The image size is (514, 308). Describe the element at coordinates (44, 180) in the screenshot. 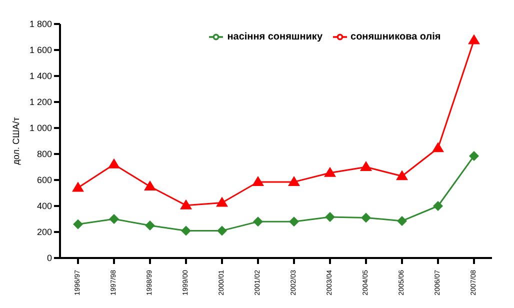

I see `y-tick-label: 600` at that location.